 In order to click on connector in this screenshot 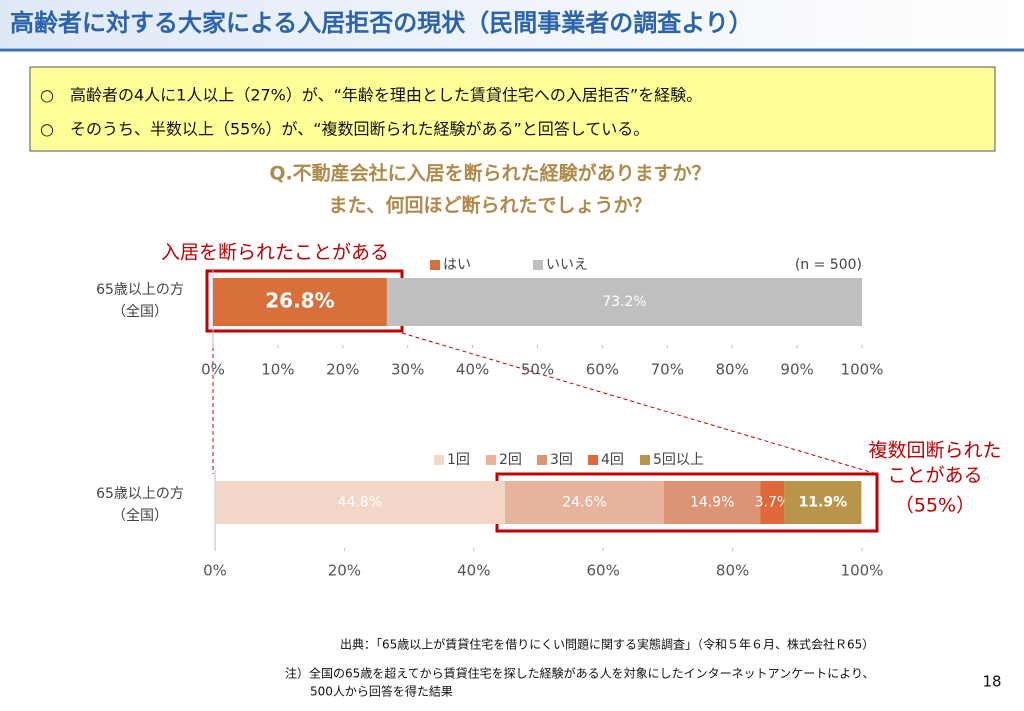, I will do `click(639, 403)`.